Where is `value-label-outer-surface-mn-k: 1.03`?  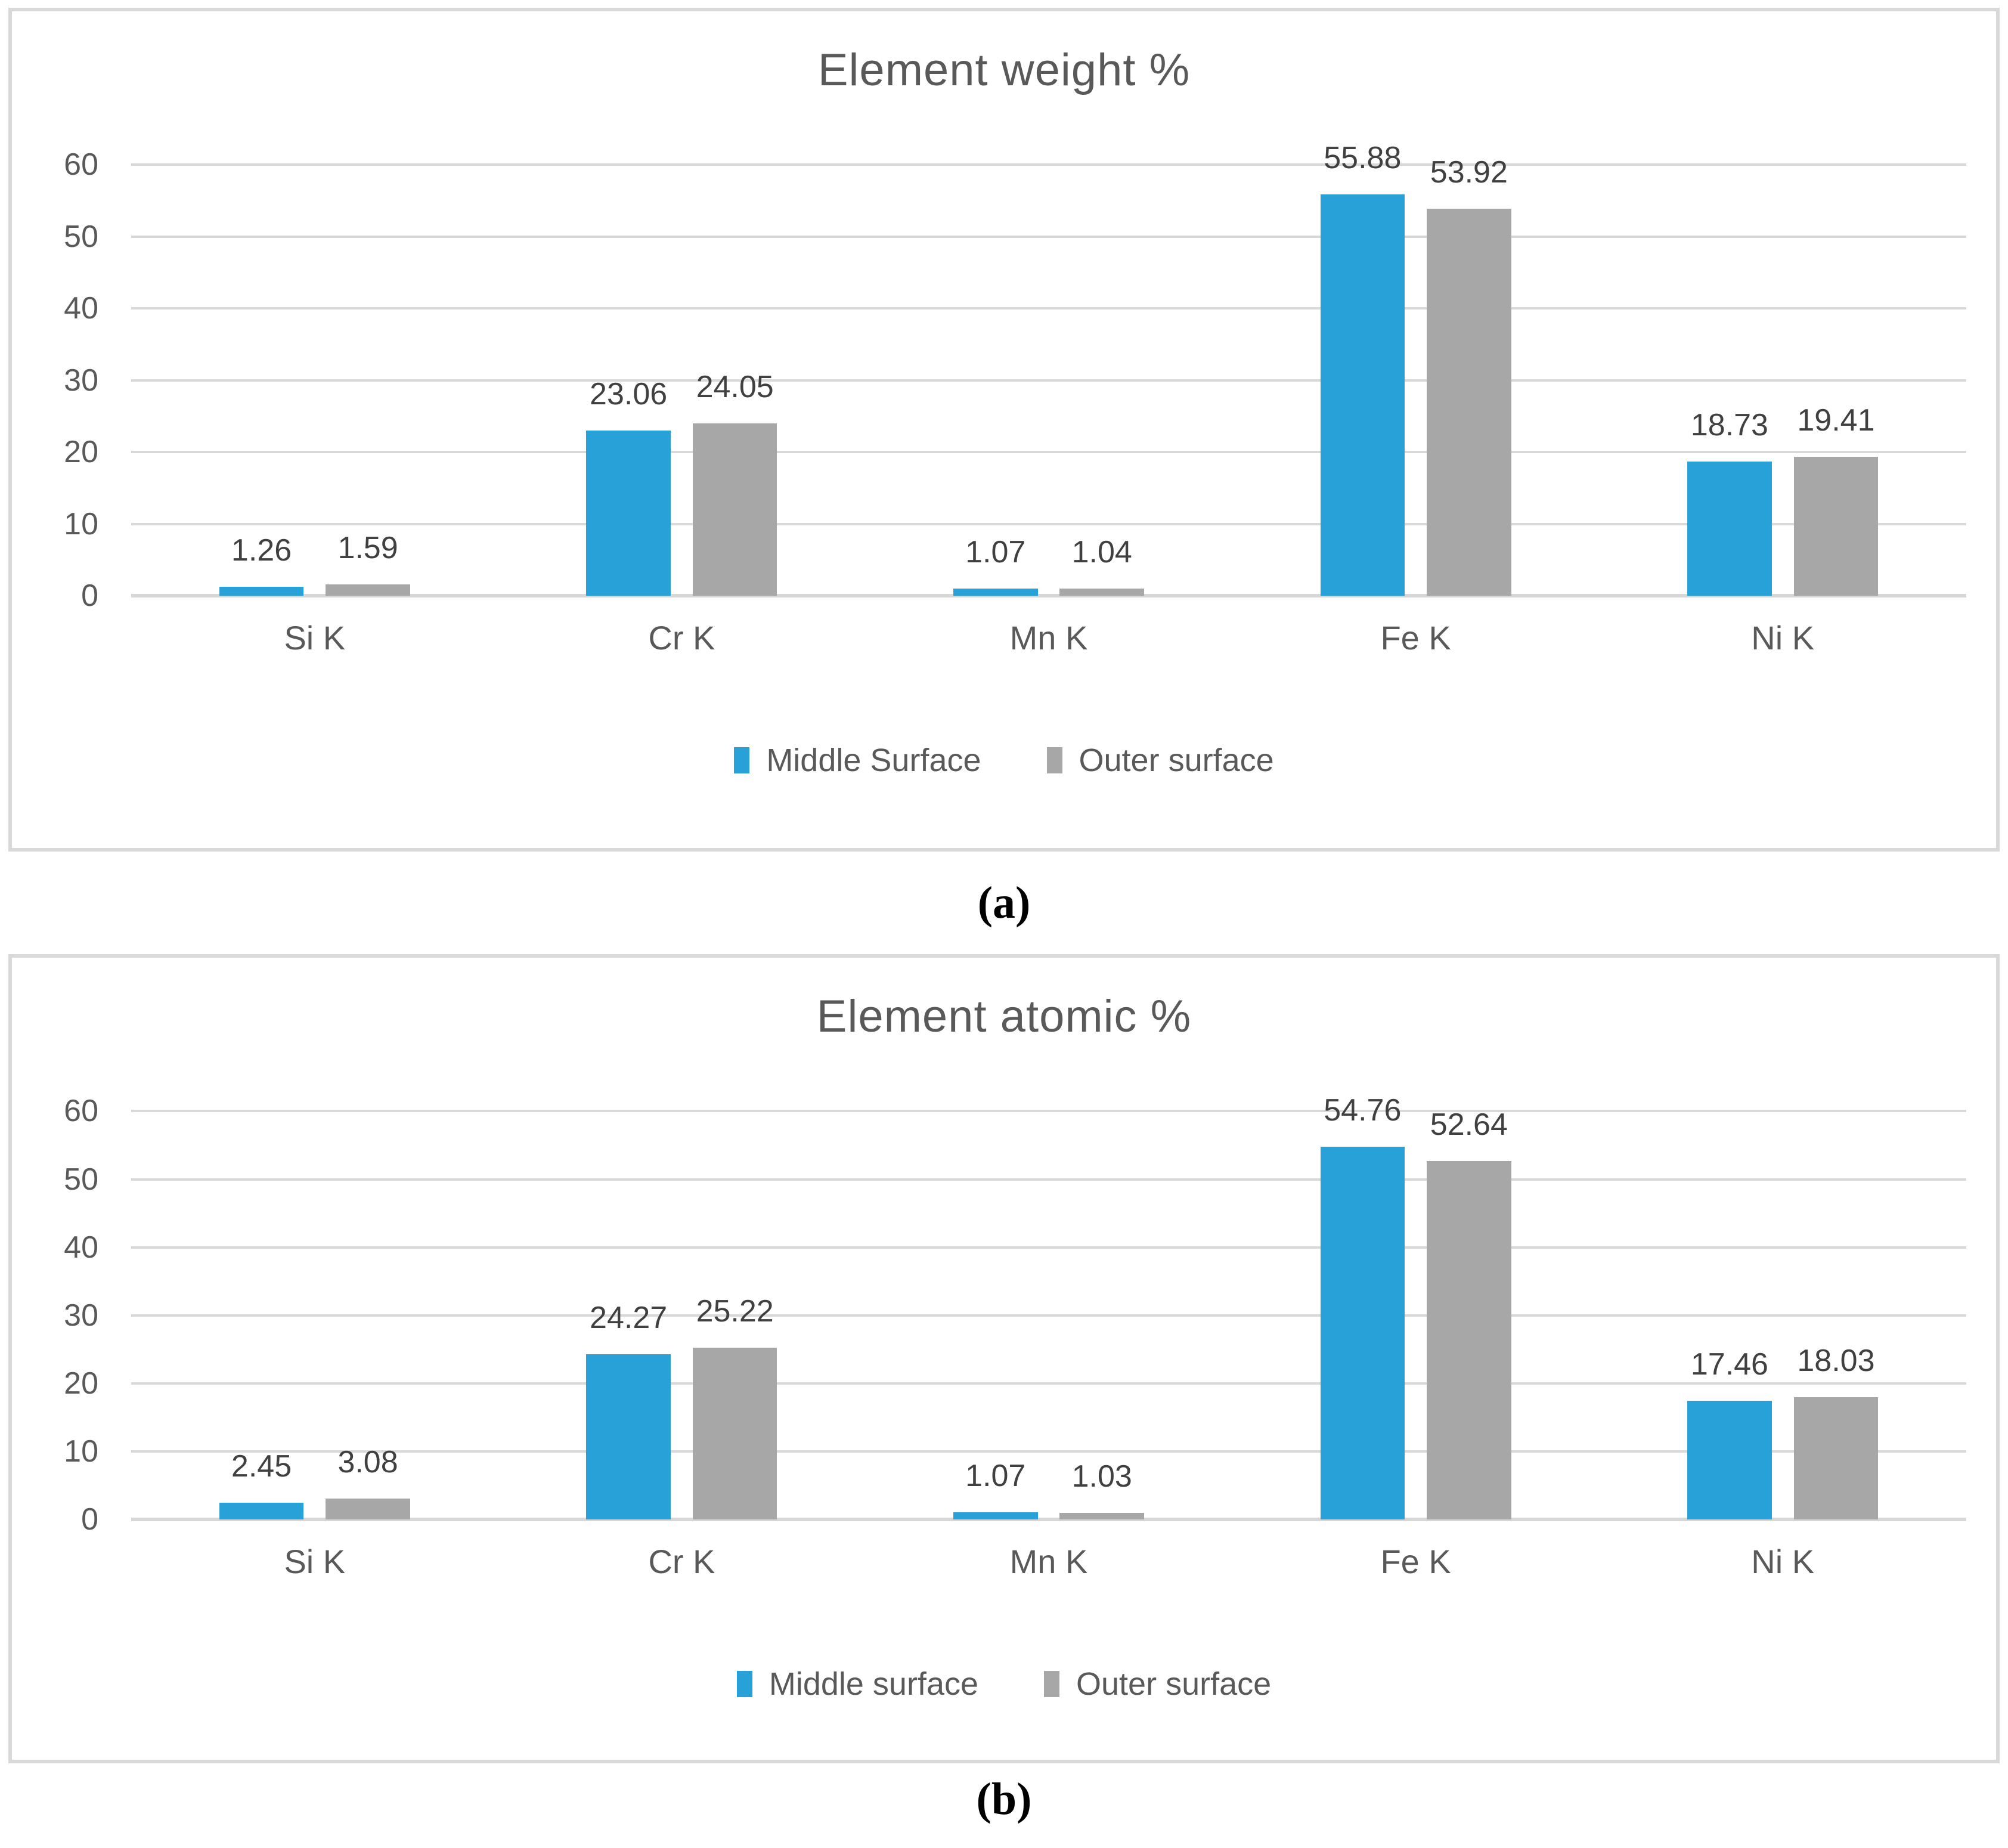 value-label-outer-surface-mn-k: 1.03 is located at coordinates (1101, 1476).